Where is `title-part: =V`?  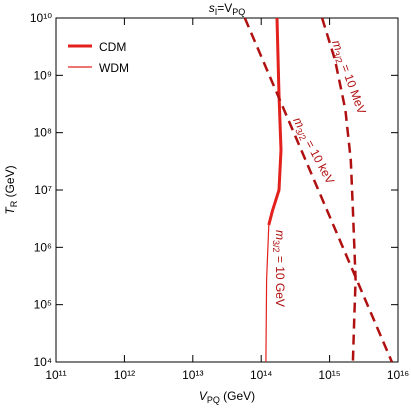
title-part: =V is located at coordinates (224, 8).